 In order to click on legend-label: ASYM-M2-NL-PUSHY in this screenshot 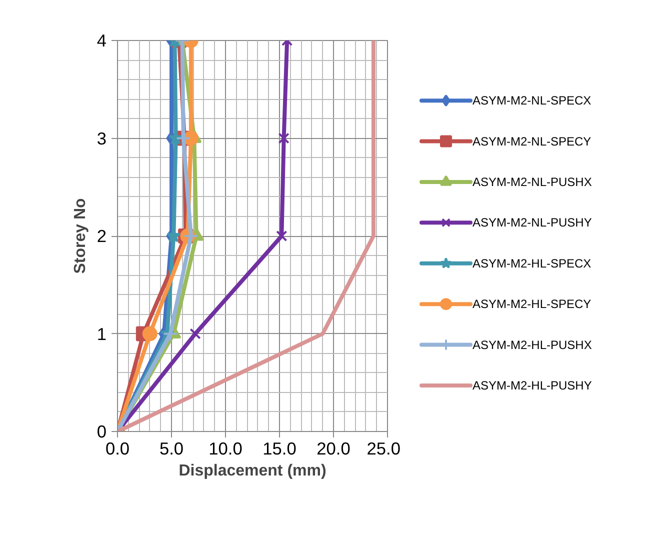, I will do `click(532, 223)`.